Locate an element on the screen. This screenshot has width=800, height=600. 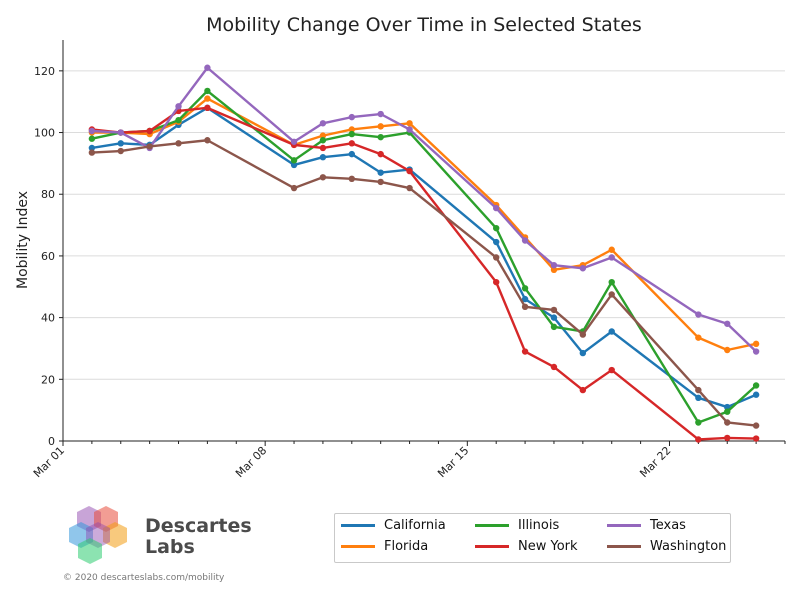
legend-item-new-york: New York is located at coordinates (526, 546).